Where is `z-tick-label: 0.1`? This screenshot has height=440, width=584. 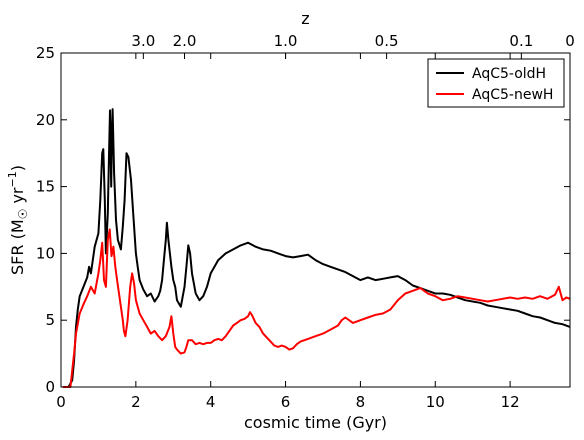
z-tick-label: 0.1 is located at coordinates (521, 41).